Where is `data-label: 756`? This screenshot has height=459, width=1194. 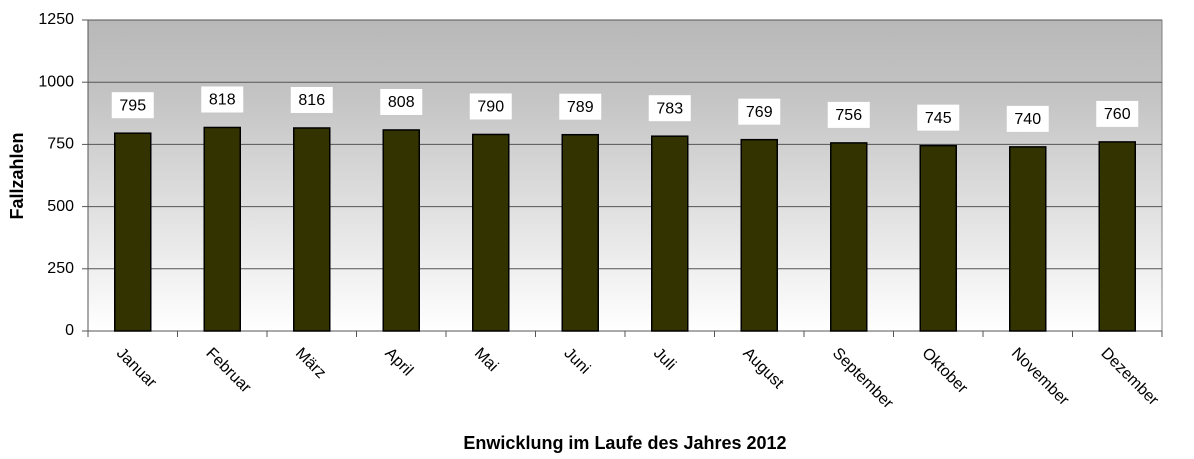
data-label: 756 is located at coordinates (848, 115).